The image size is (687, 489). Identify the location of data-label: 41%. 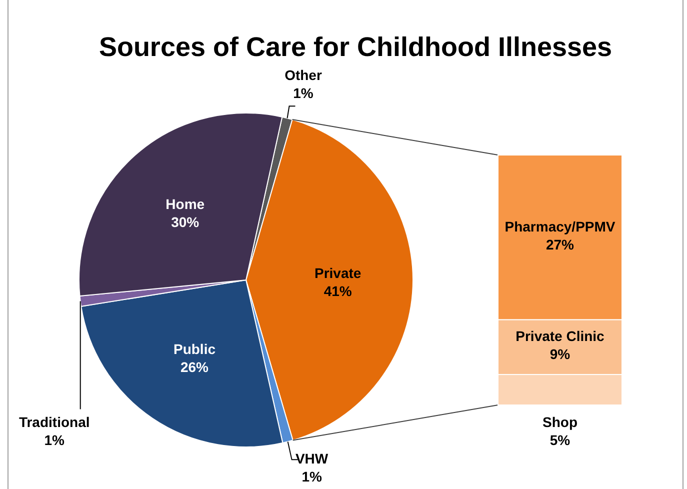
(338, 290).